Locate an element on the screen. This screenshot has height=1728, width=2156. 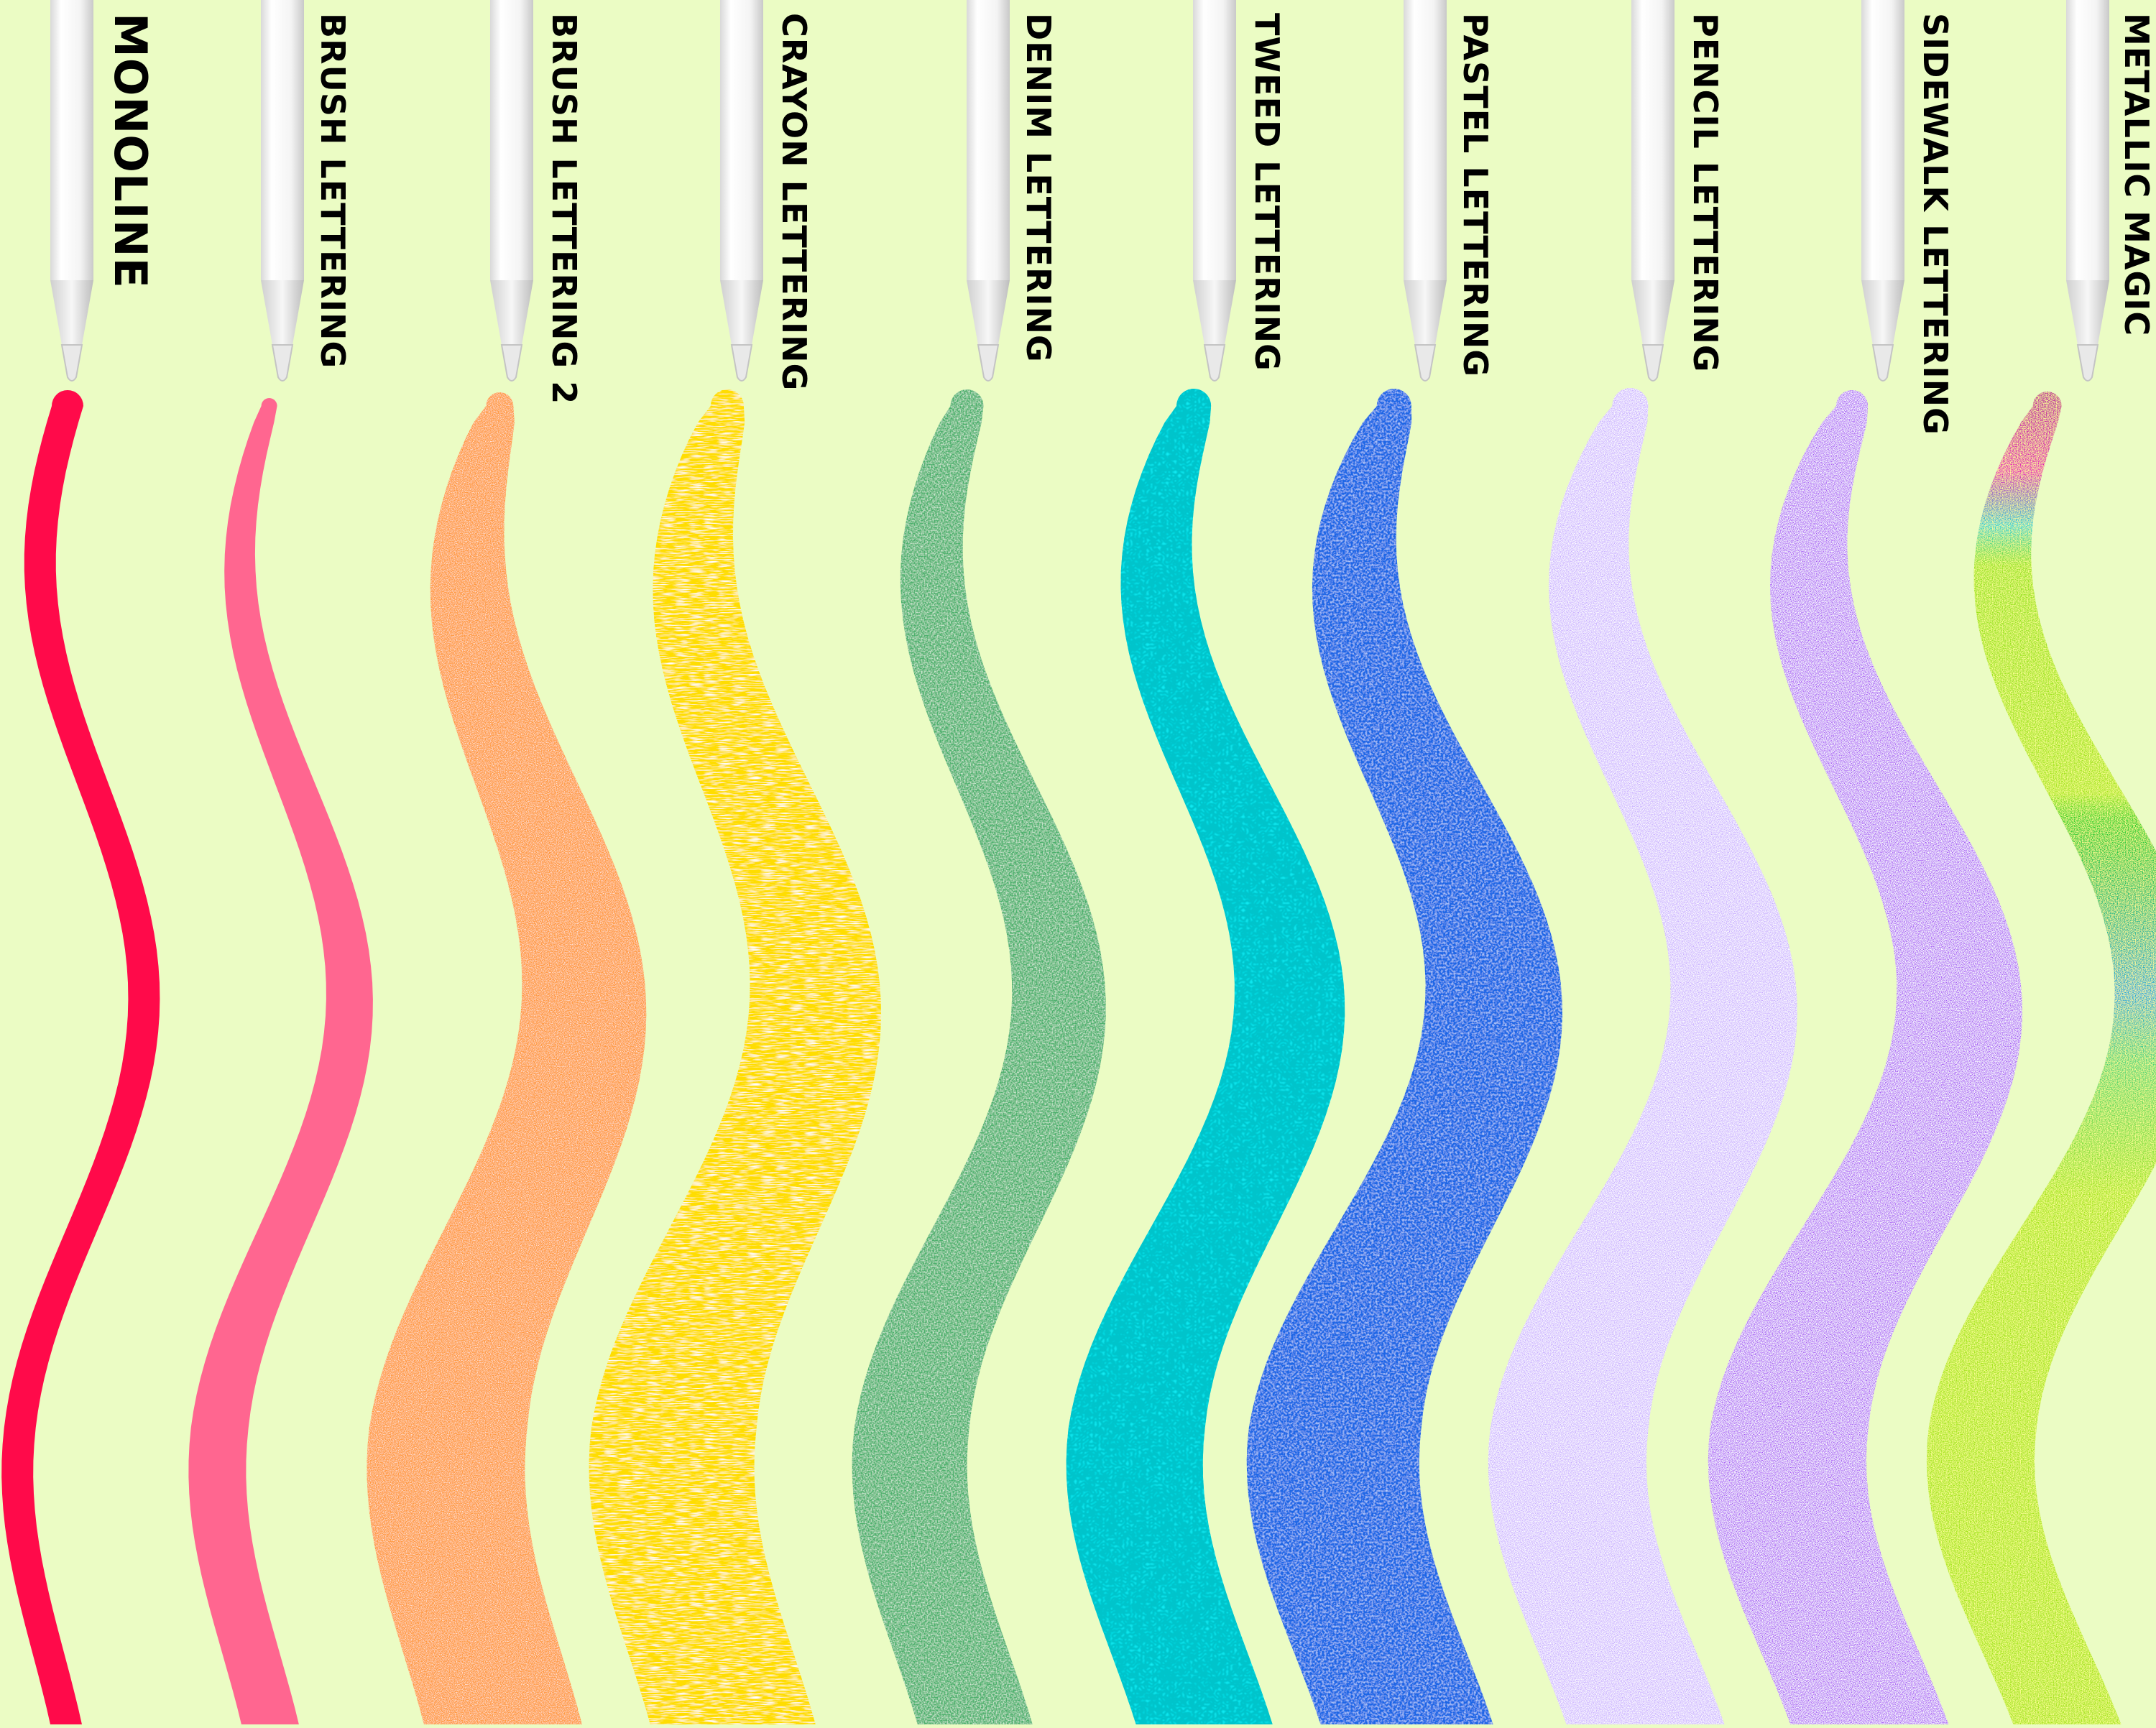
pencil-lettering-stroke is located at coordinates (1643, 1058).